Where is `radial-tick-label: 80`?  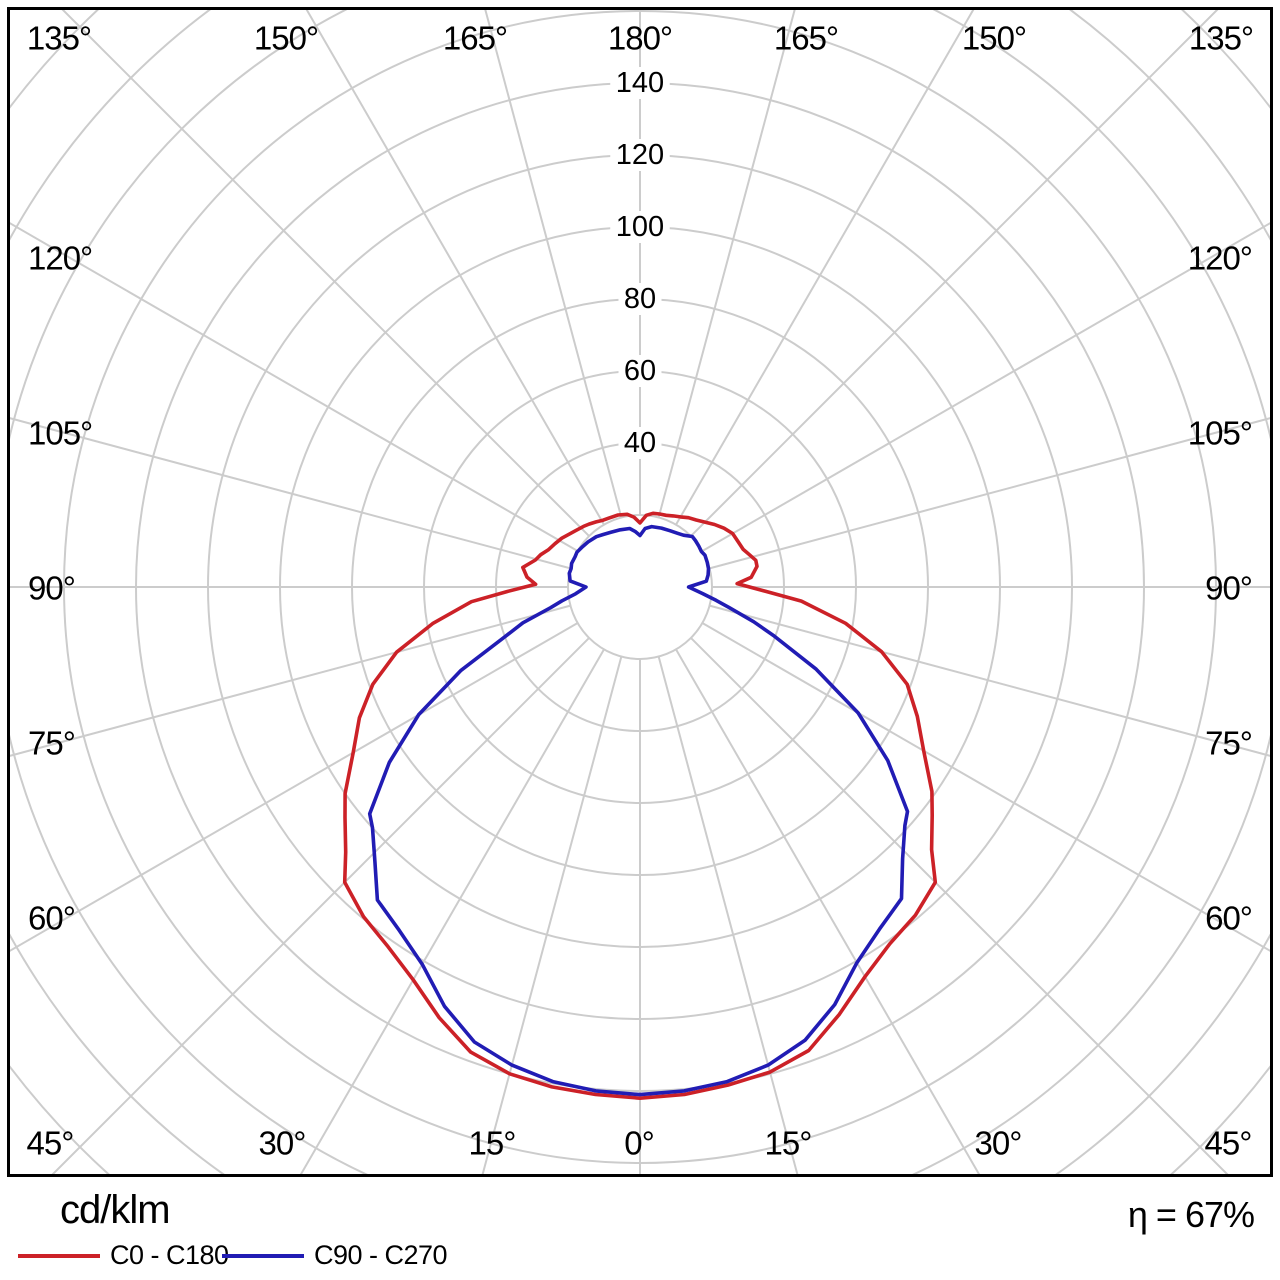 radial-tick-label: 80 is located at coordinates (640, 299).